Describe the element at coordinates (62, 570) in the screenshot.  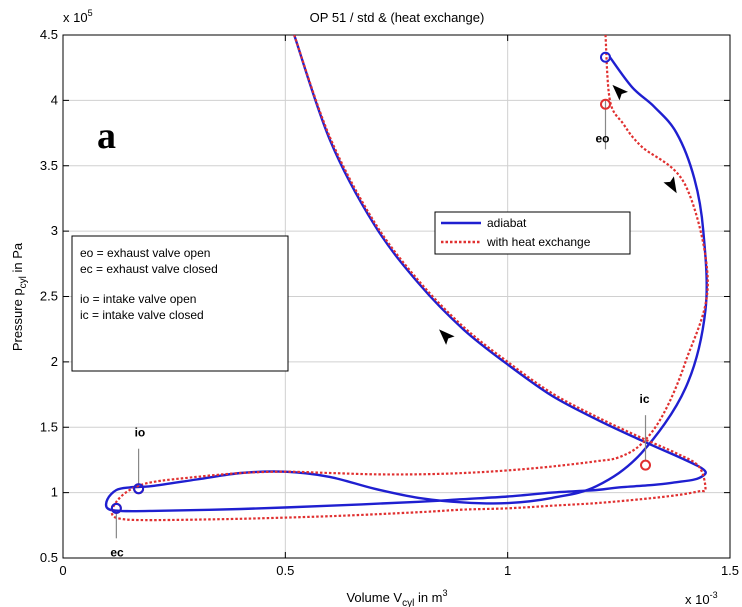
I see `x-tick-label: 0` at that location.